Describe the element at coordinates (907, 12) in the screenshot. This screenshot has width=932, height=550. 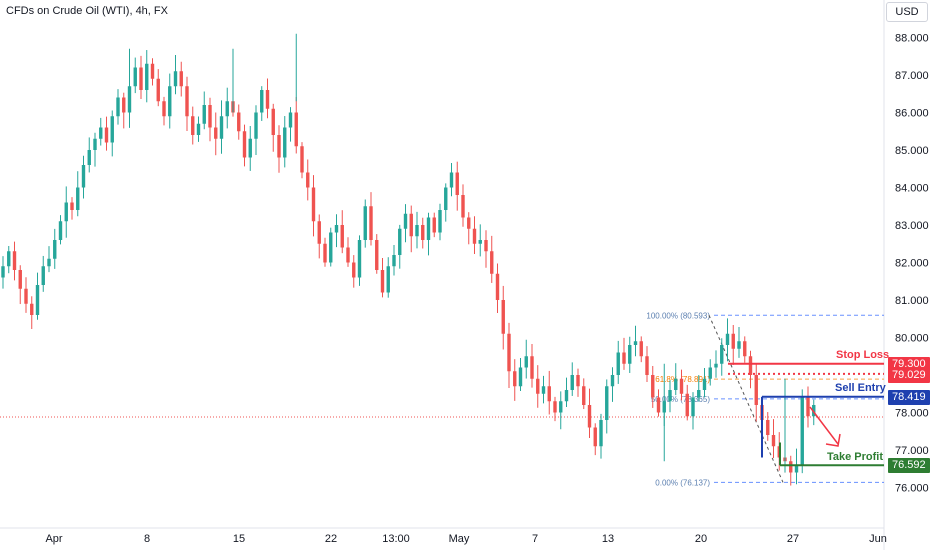
I see `currency-selector: USD` at that location.